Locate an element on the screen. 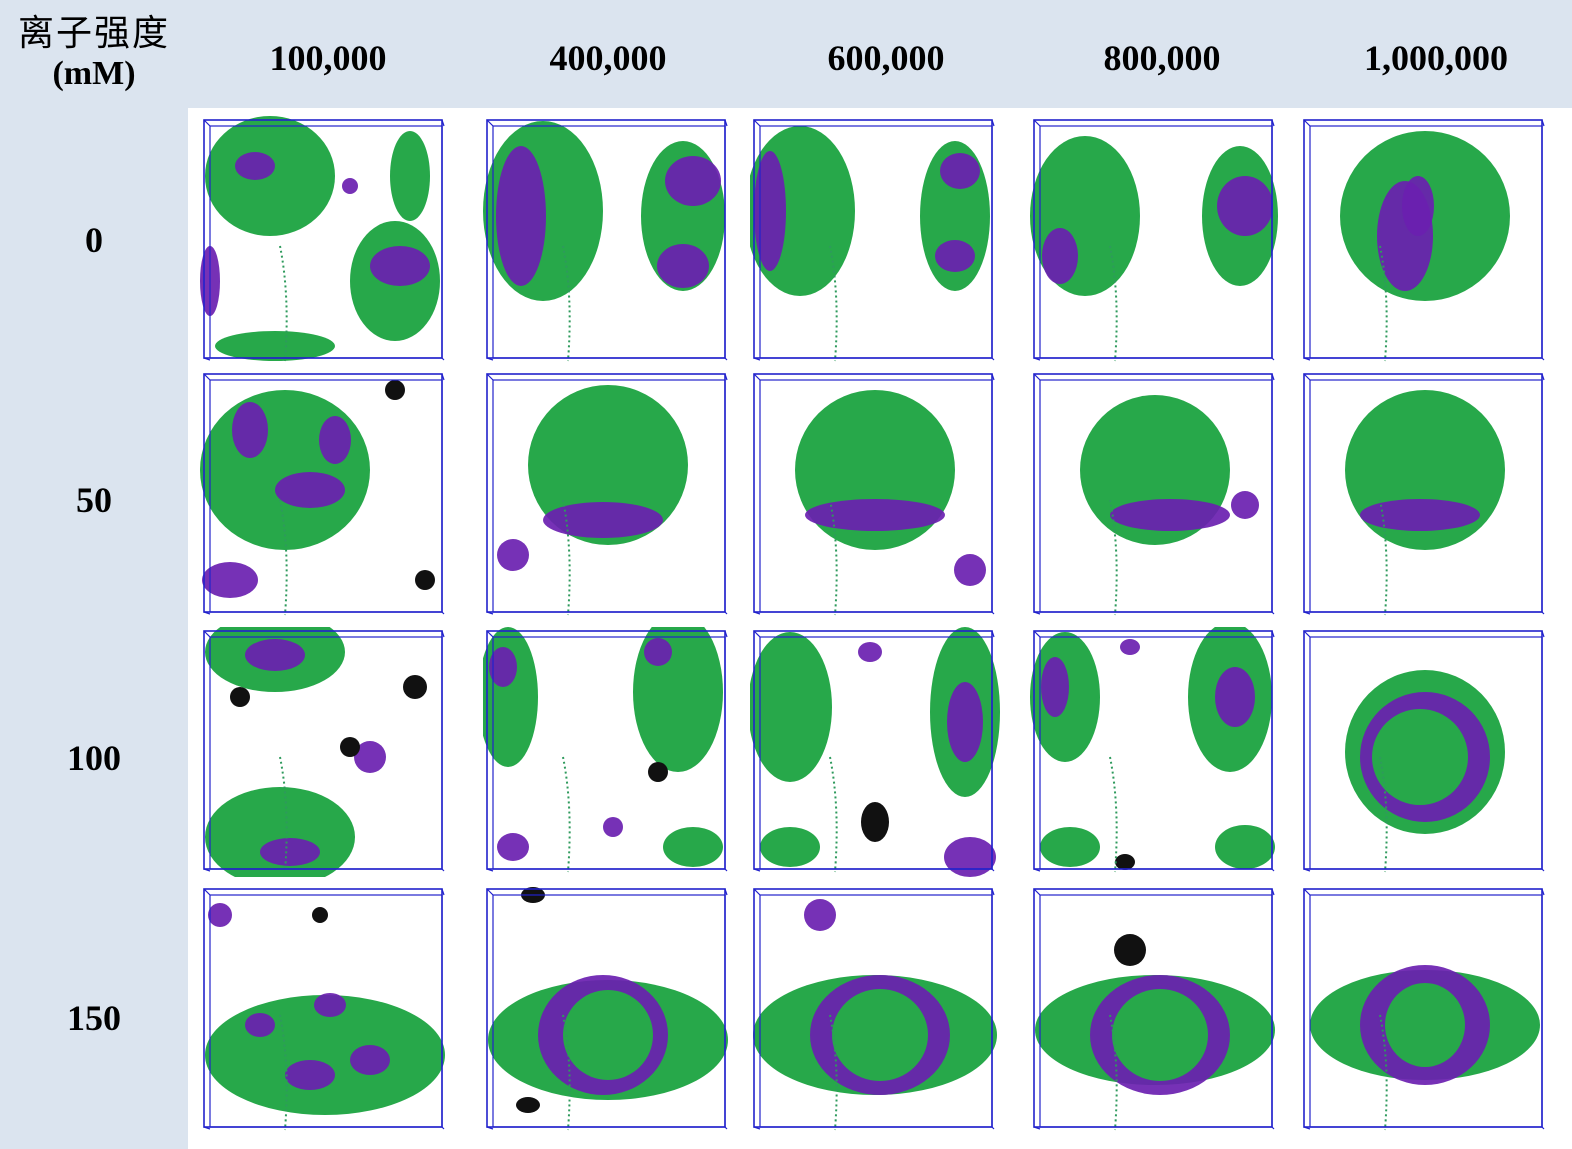  snapshot-cell-r2-c2 is located at coordinates (608, 495).